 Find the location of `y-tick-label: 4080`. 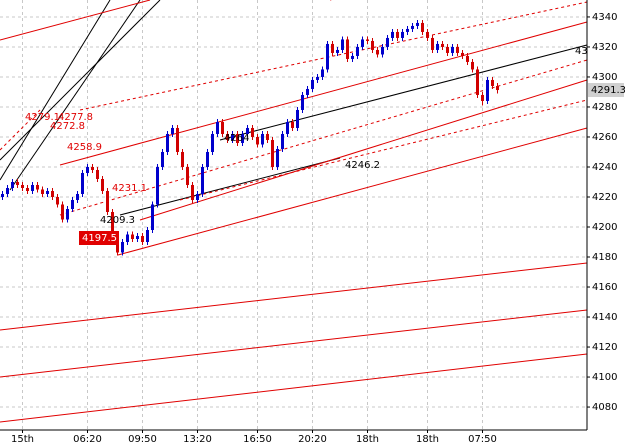

y-tick-label: 4080 is located at coordinates (604, 407).